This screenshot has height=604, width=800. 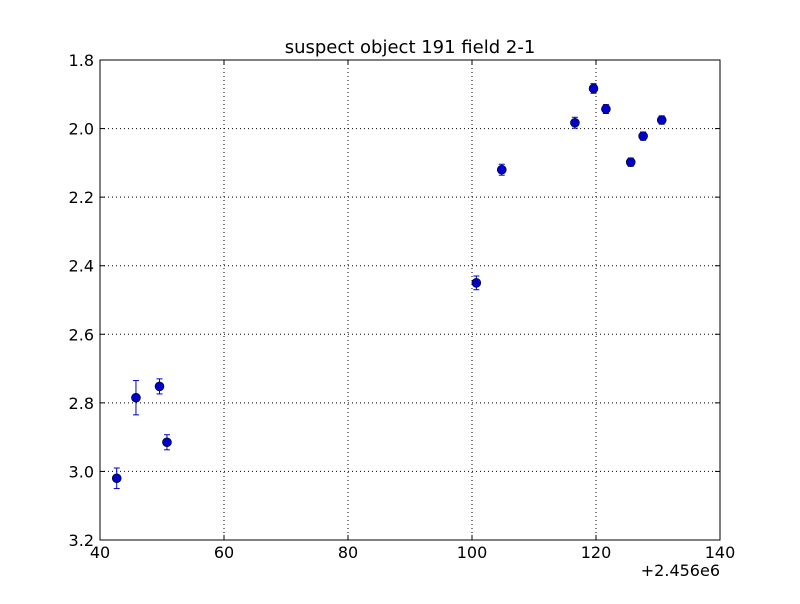 What do you see at coordinates (81, 129) in the screenshot?
I see `y-tick-label: 2.0` at bounding box center [81, 129].